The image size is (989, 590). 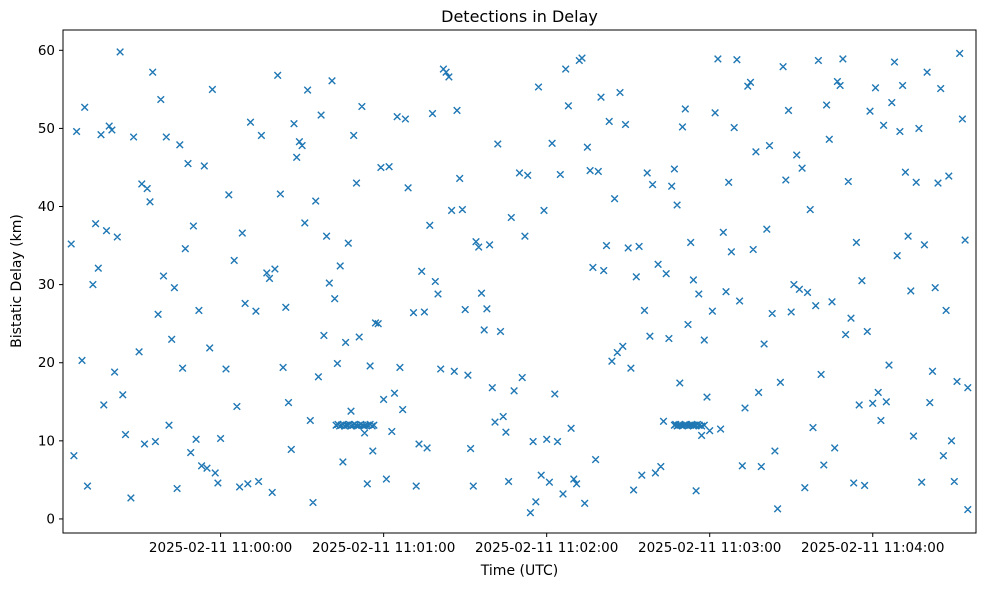 What do you see at coordinates (17, 281) in the screenshot?
I see `y-axis-label: Bistatic Delay (km)` at bounding box center [17, 281].